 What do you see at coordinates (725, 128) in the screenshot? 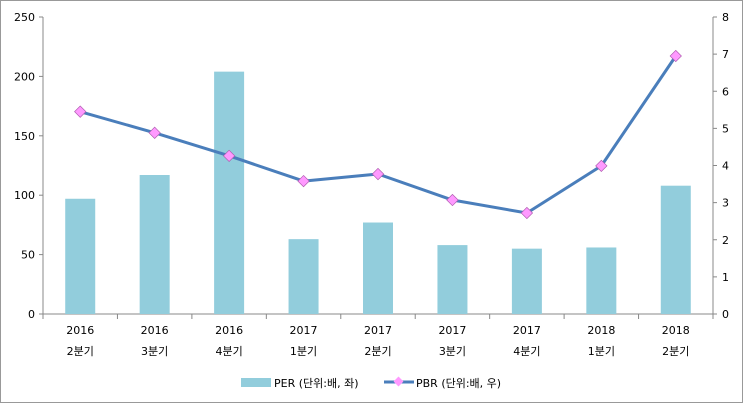
I see `right-tick-label: 5` at bounding box center [725, 128].